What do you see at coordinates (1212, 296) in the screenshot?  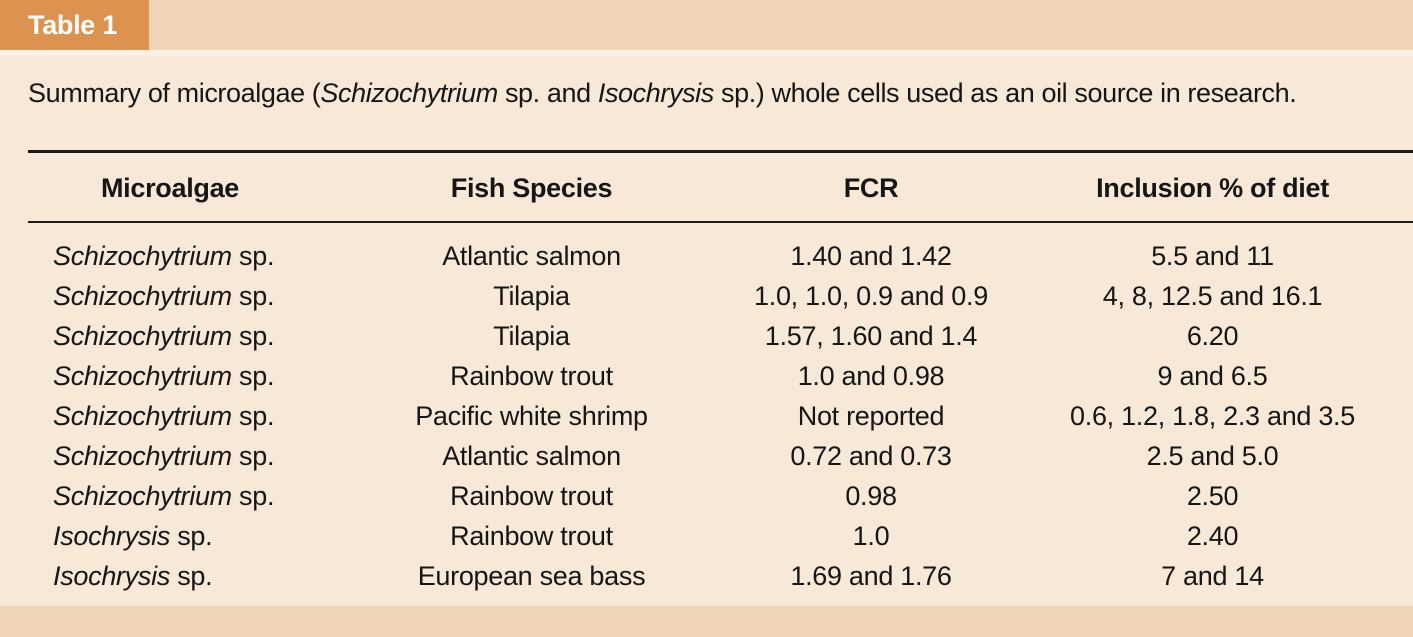 I see `cell-inclusion: 4, 8, 12.5 and 16.1` at bounding box center [1212, 296].